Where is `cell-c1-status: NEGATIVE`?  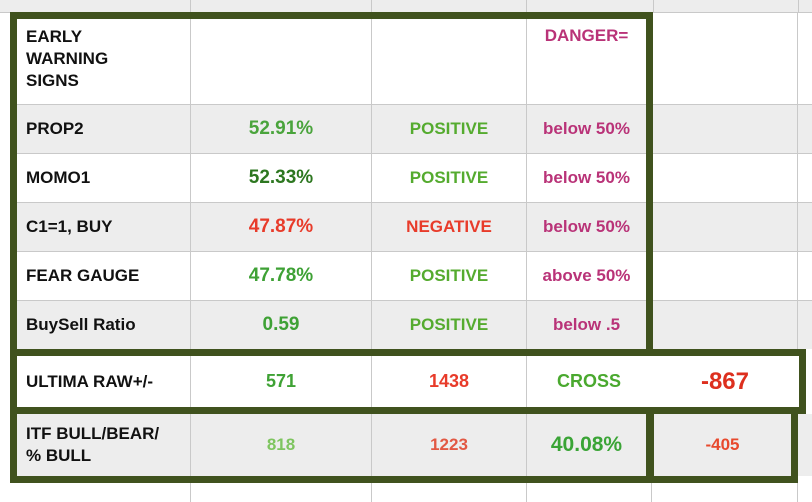
cell-c1-status: NEGATIVE is located at coordinates (448, 227).